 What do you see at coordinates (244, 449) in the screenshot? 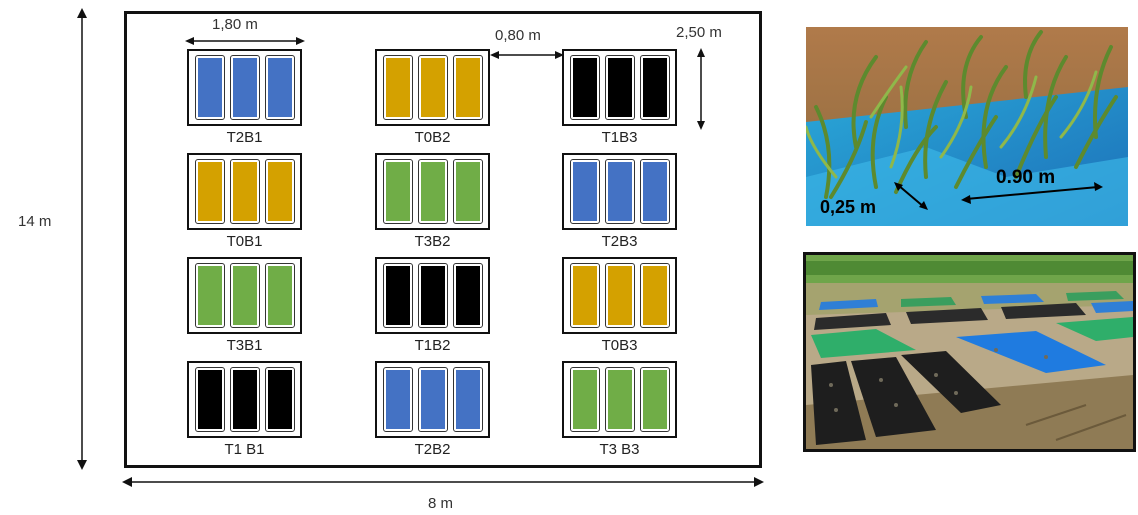
I see `plot-label: T1 B1` at bounding box center [244, 449].